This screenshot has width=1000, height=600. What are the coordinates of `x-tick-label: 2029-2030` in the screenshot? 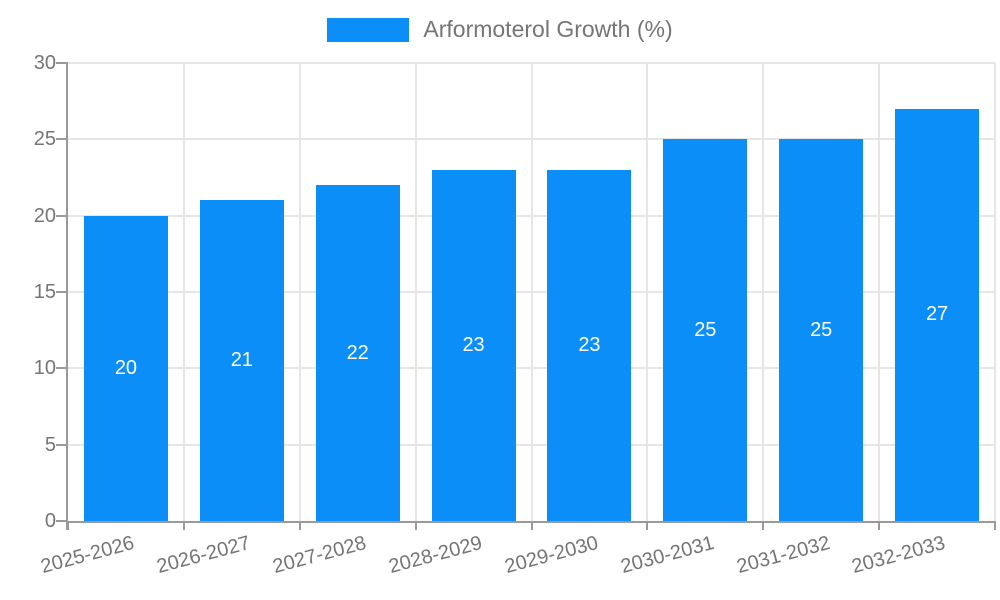 It's located at (551, 554).